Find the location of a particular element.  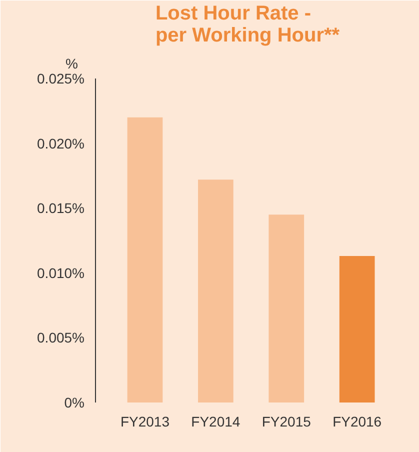

y-axis-title: % is located at coordinates (72, 64).